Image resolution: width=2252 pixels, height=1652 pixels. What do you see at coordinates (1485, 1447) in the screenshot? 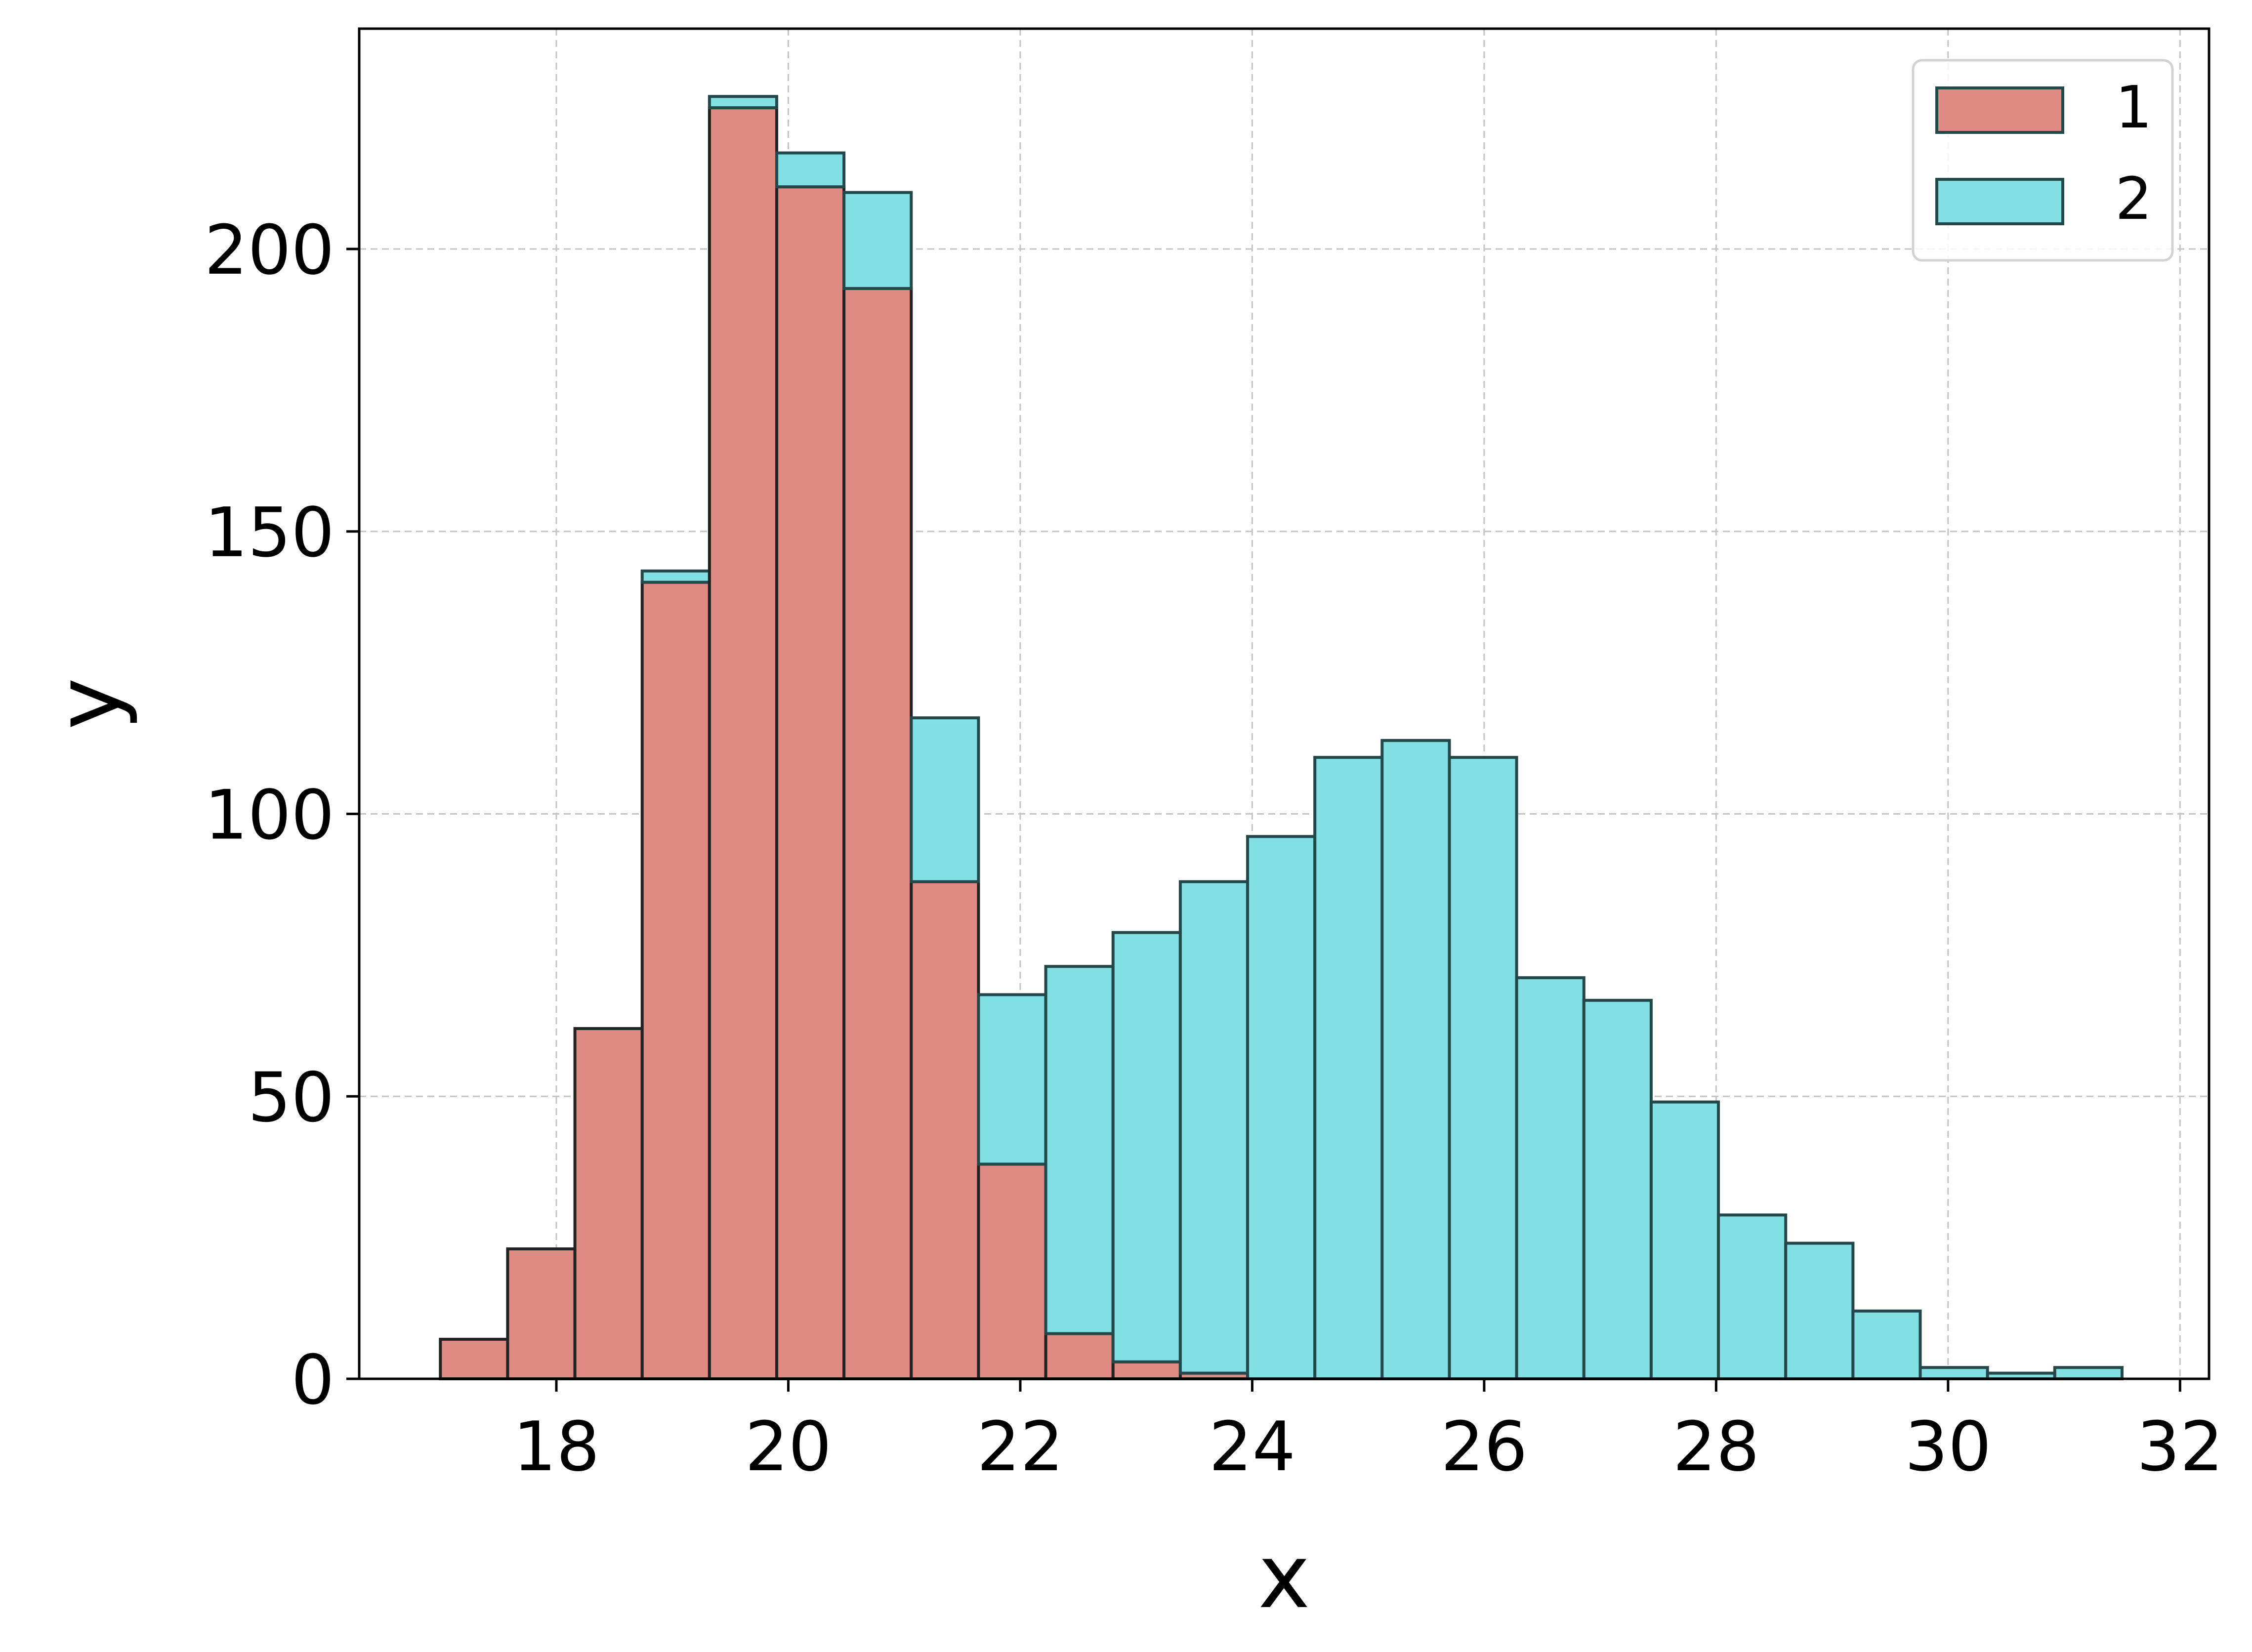
I see `x-tick-label: 26` at bounding box center [1485, 1447].